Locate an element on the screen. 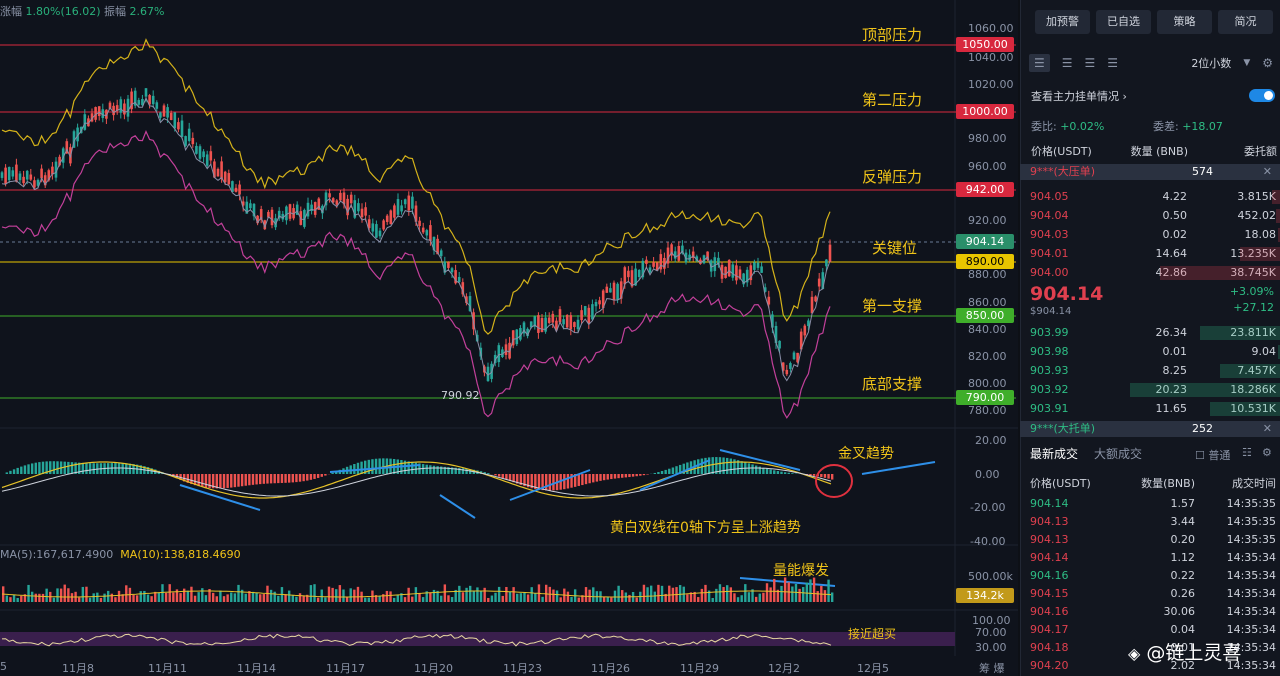 The image size is (1280, 676). add-alert-button: 加预警 is located at coordinates (1062, 22).